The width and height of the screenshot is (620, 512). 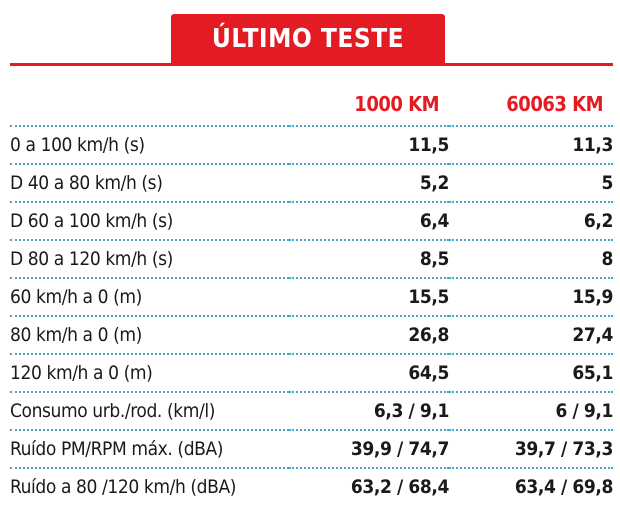 I want to click on row-label: 80 km/h a 0 (m), so click(x=149, y=334).